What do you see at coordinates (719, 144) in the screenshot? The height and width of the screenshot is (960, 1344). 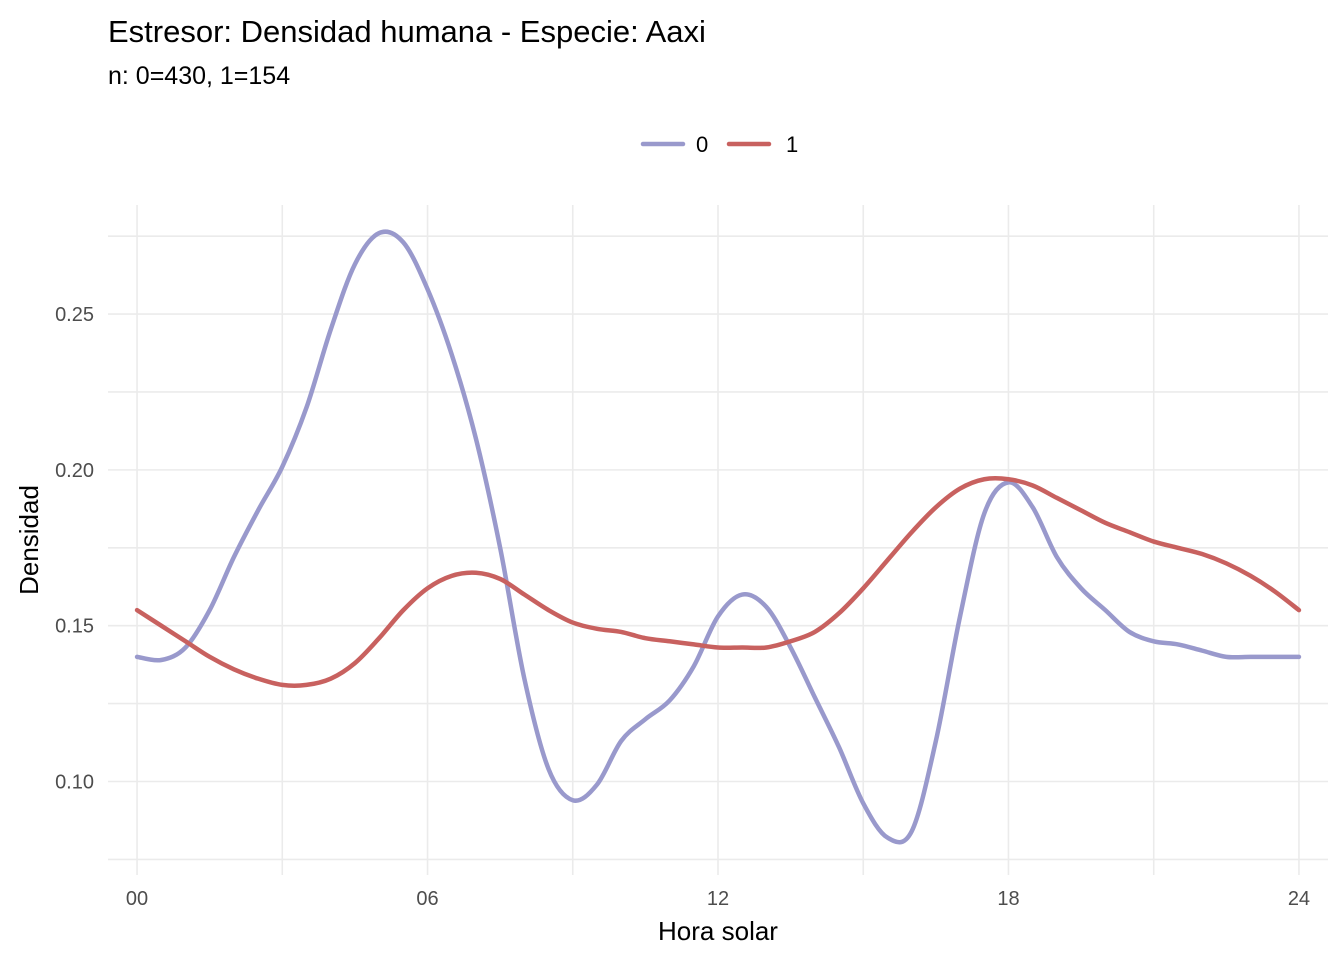 I see `legend: 0 1` at bounding box center [719, 144].